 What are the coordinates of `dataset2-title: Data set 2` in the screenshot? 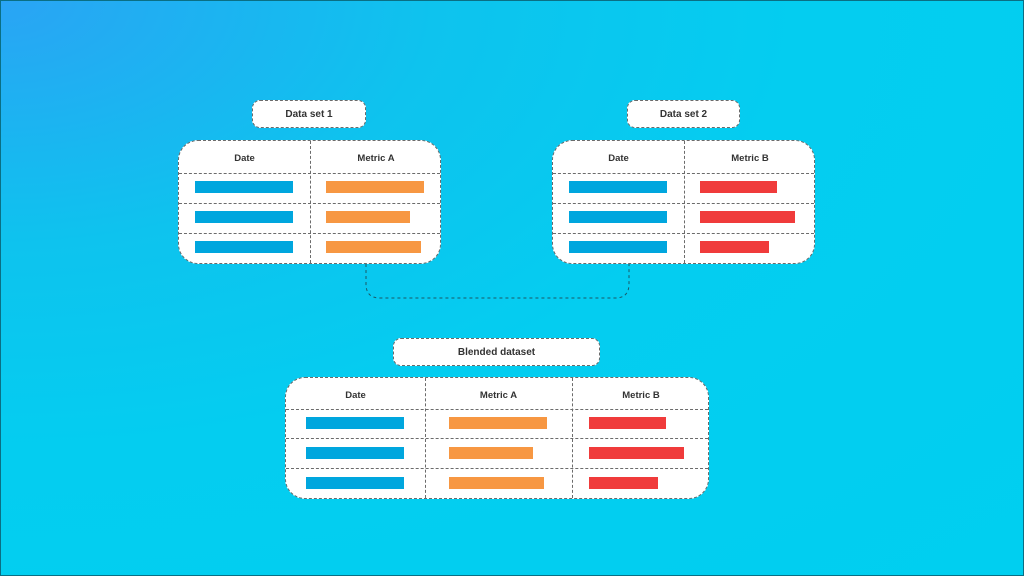 It's located at (683, 114).